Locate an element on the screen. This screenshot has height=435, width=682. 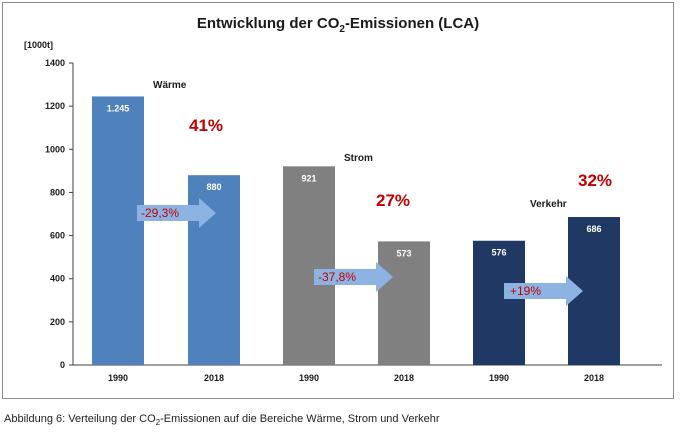
y-tick-label: 200 is located at coordinates (57, 322).